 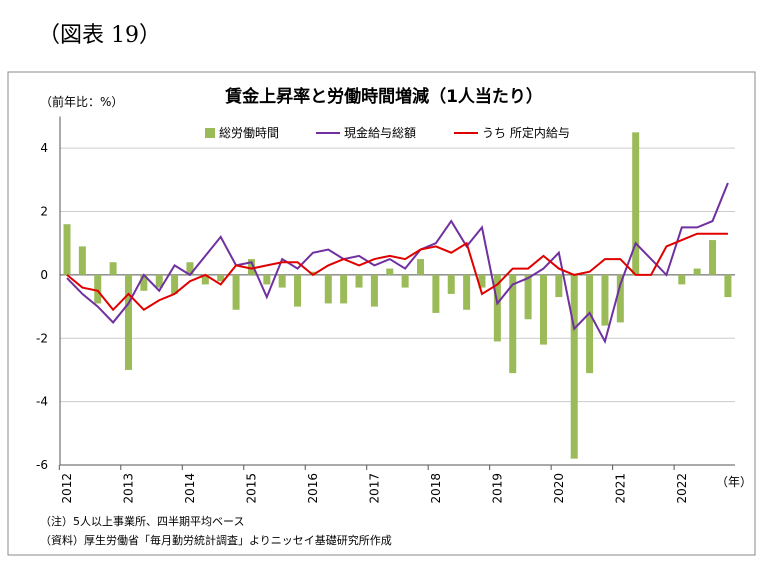 I want to click on note: （資料）厚生労働省「毎月勤労統計調査」よりニッセイ基礎研究所作成, so click(x=216, y=540).